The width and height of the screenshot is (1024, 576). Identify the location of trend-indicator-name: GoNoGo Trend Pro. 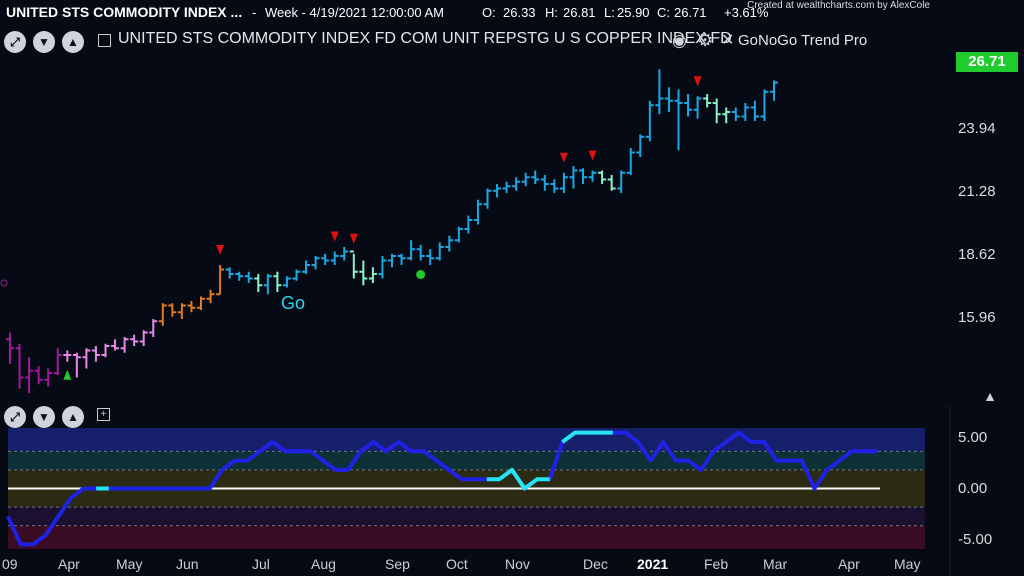
(803, 40).